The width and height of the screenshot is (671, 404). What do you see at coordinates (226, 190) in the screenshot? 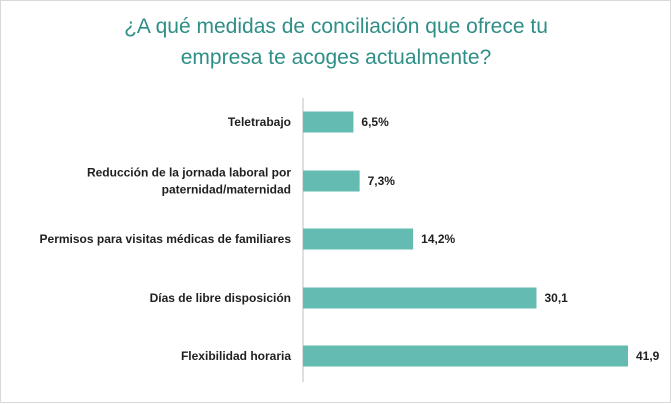
I see `category-label-2-line-2: paternidad/maternidad` at bounding box center [226, 190].